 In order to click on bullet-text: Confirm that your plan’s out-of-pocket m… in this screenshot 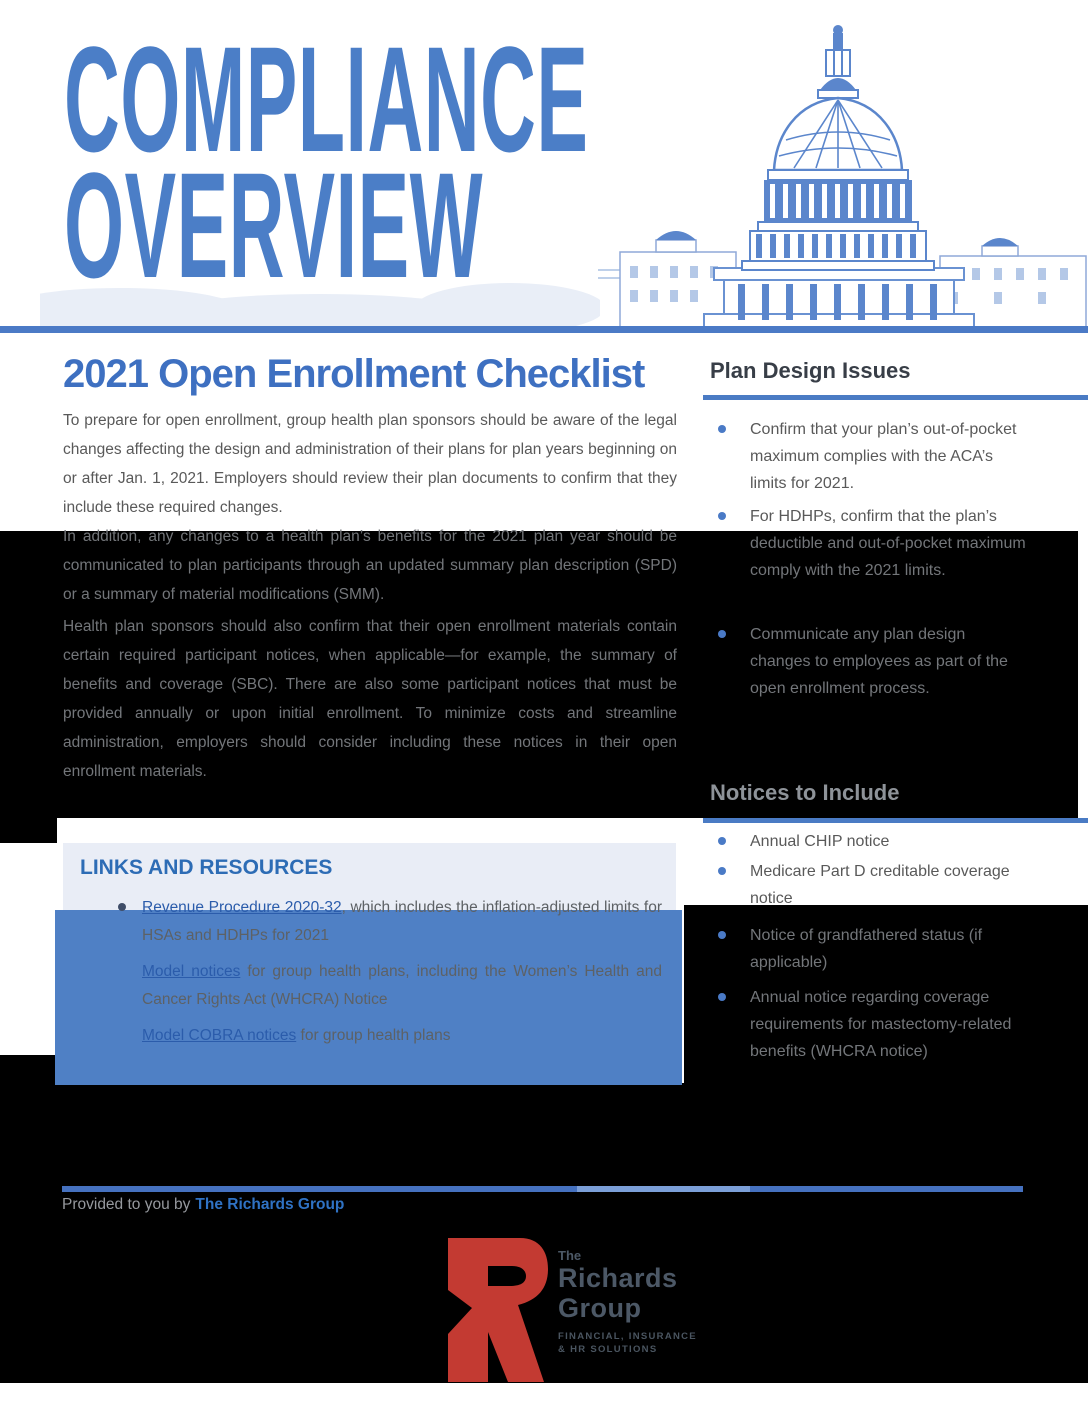, I will do `click(883, 456)`.